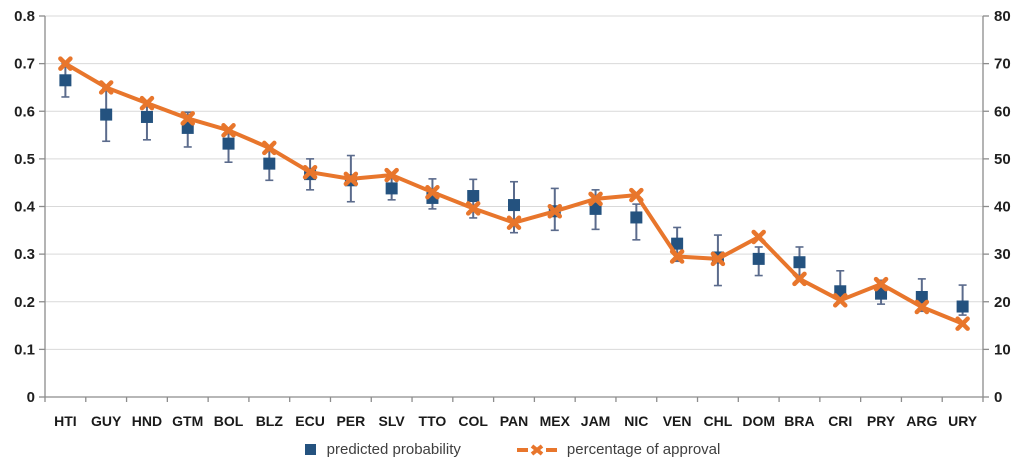  Describe the element at coordinates (24, 111) in the screenshot. I see `left-axis-tick-label: 0.6` at that location.